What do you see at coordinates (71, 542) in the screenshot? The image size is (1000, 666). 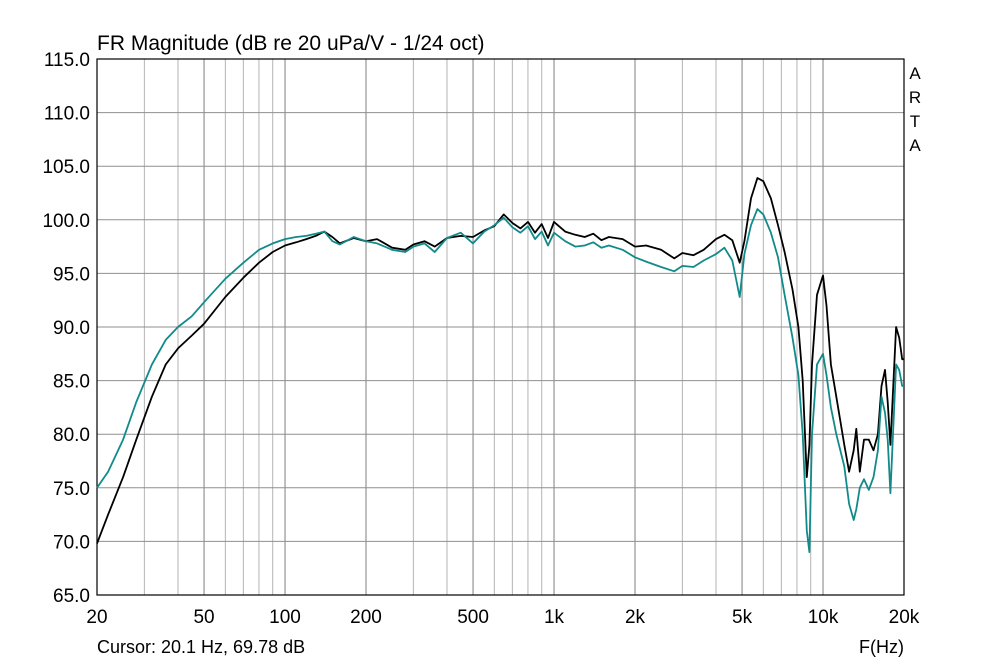 I see `y-tick-label: 70.0` at bounding box center [71, 542].